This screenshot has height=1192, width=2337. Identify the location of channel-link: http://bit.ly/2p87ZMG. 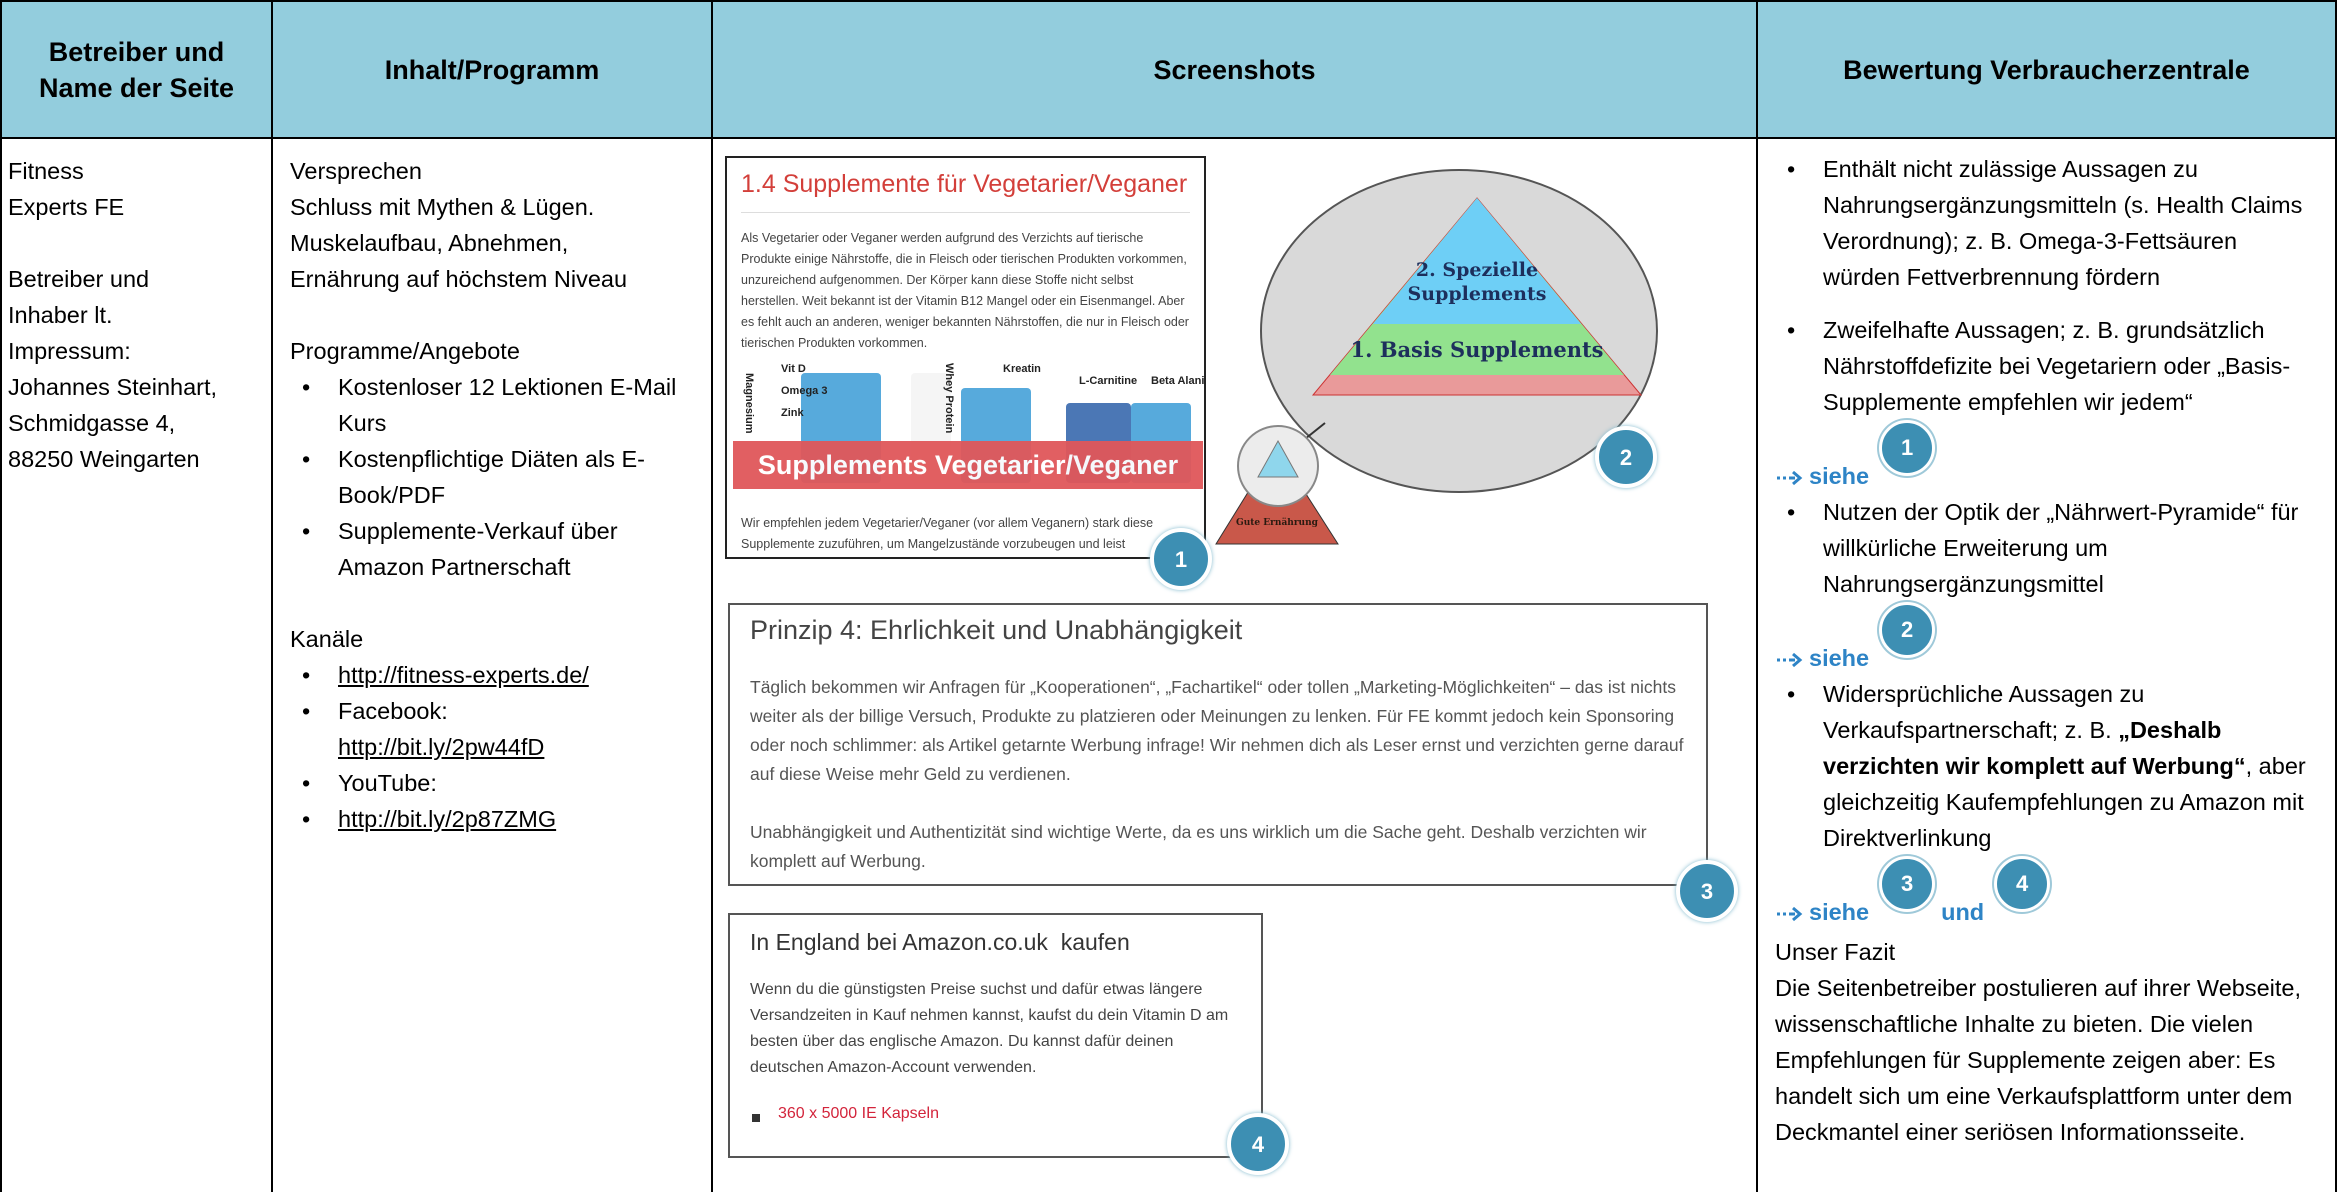
(447, 819).